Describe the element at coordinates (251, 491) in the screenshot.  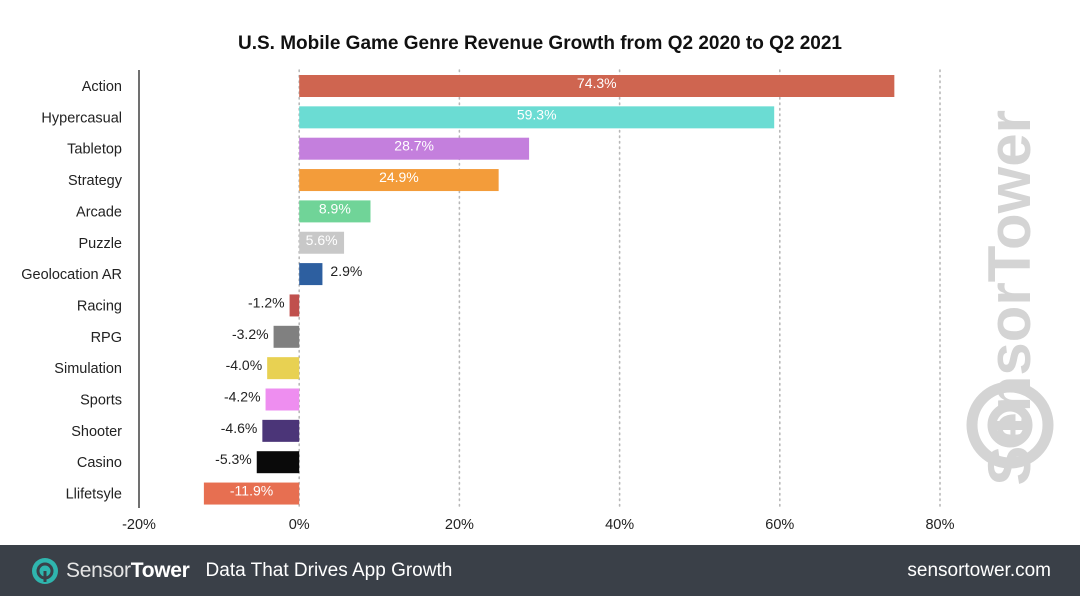
I see `data-label: -11.9%` at that location.